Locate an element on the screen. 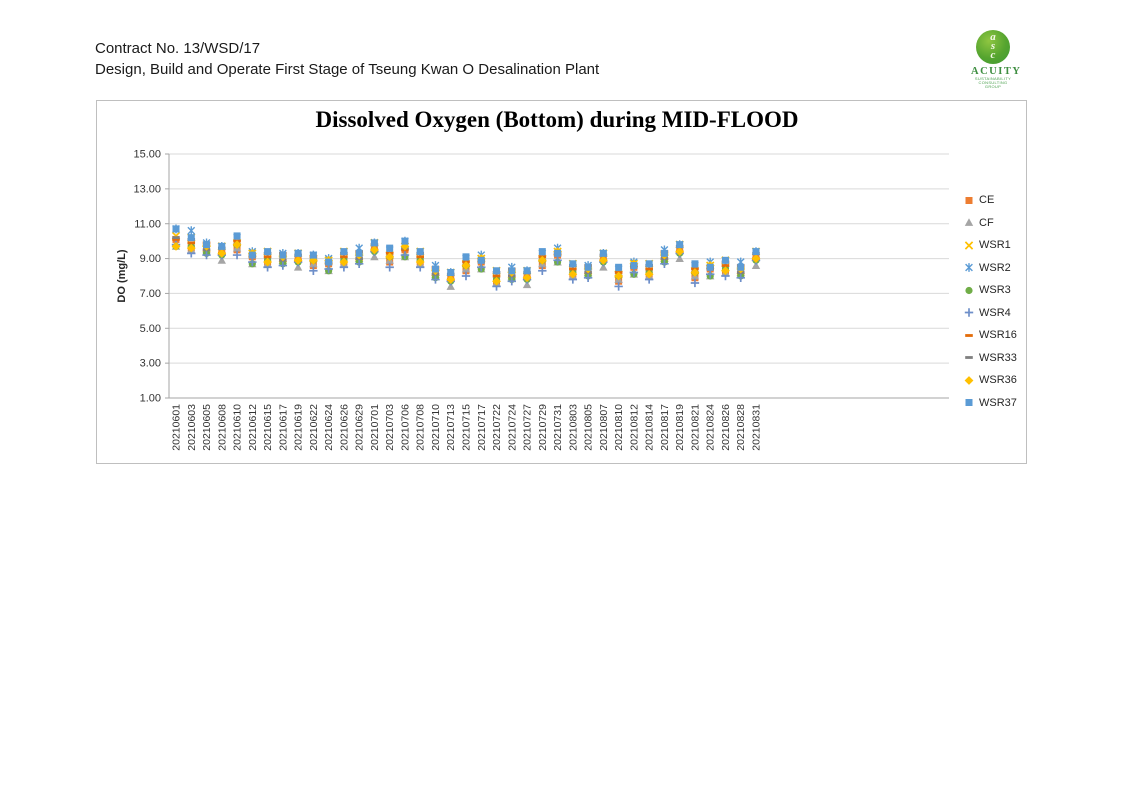 This screenshot has width=1123, height=794. x-tick-label: 20210615 is located at coordinates (268, 427).